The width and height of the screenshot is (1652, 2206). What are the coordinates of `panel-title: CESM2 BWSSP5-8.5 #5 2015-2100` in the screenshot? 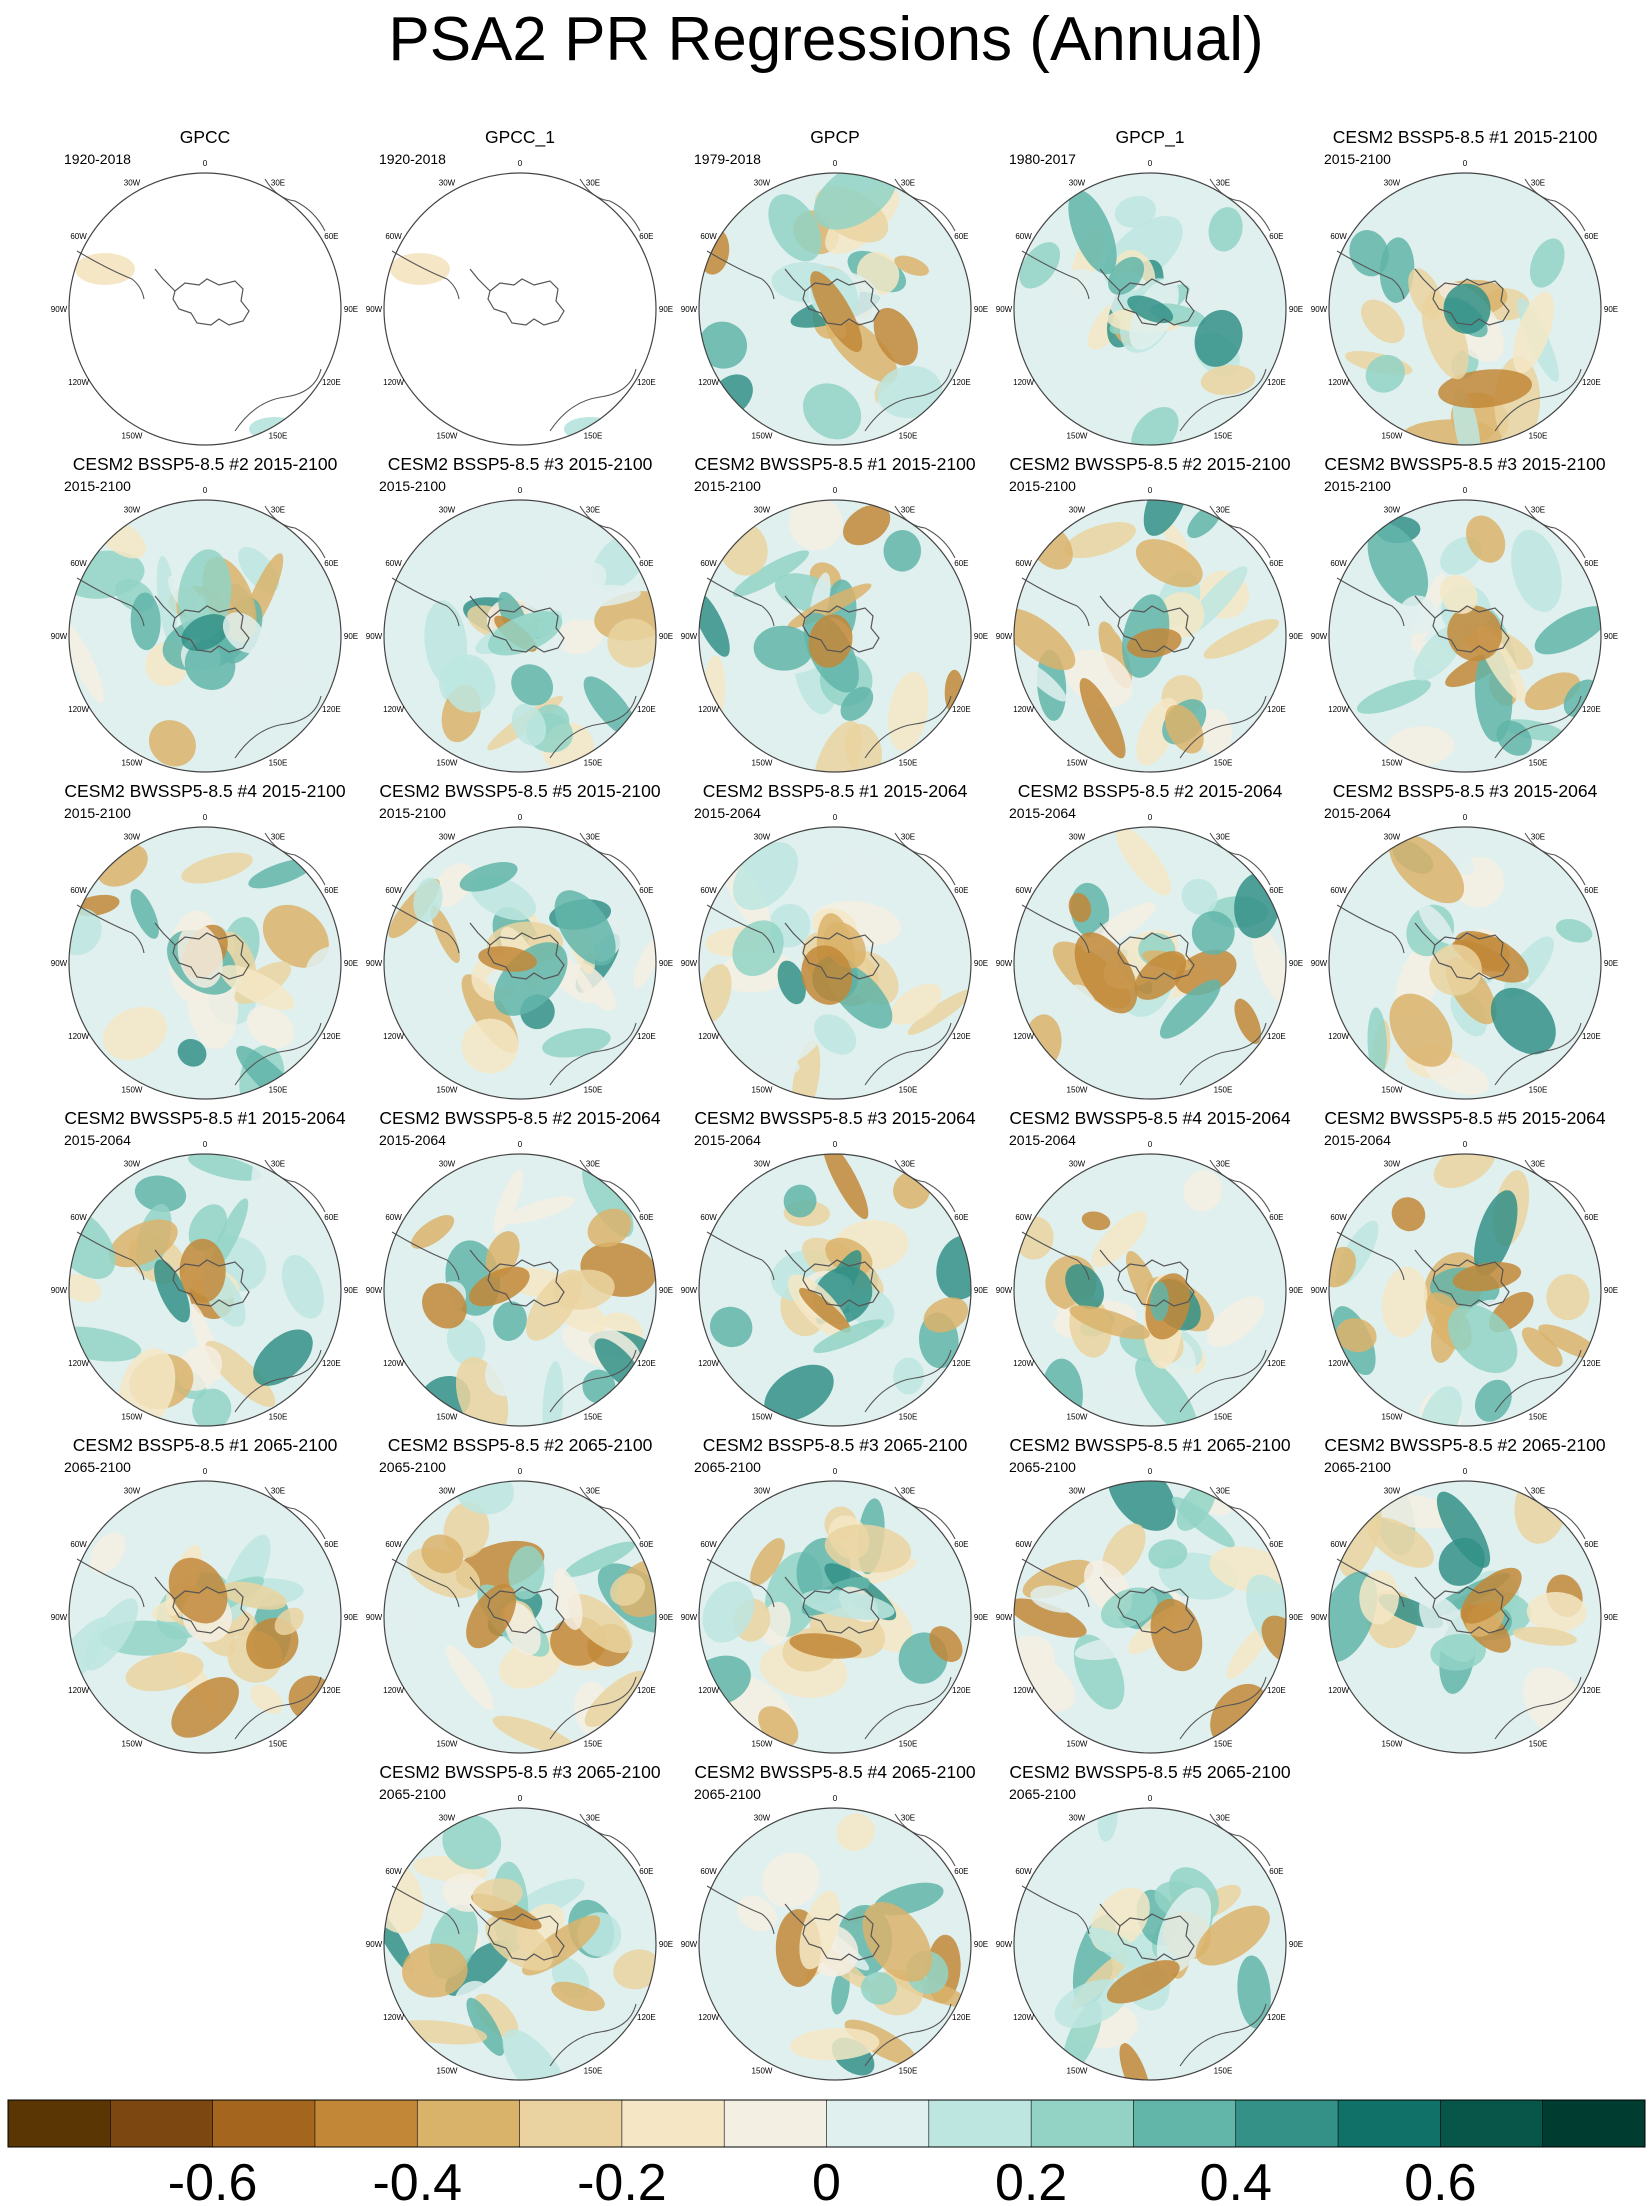 It's located at (520, 791).